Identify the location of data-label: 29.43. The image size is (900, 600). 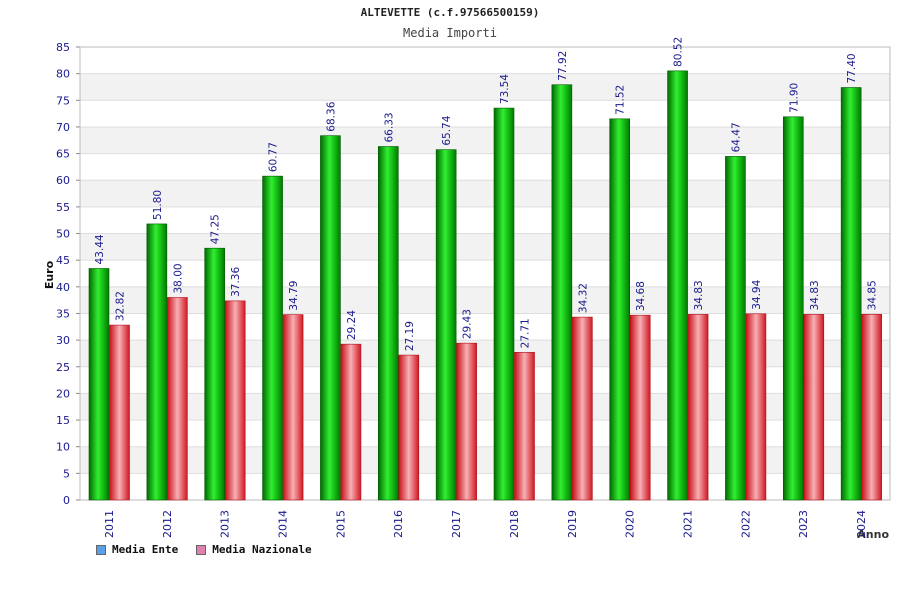
(468, 324).